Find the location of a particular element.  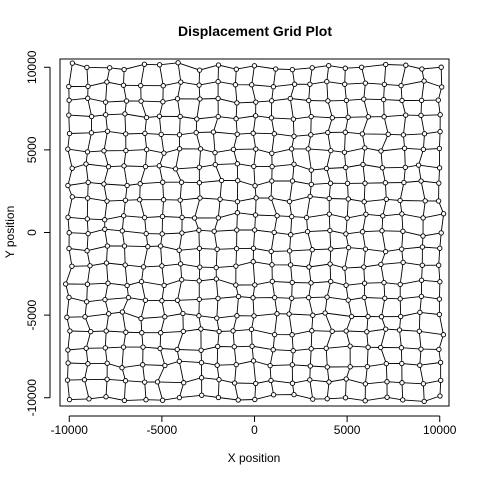

y-axis: -10000 -5000 0 5000 10000 is located at coordinates (38, 233).